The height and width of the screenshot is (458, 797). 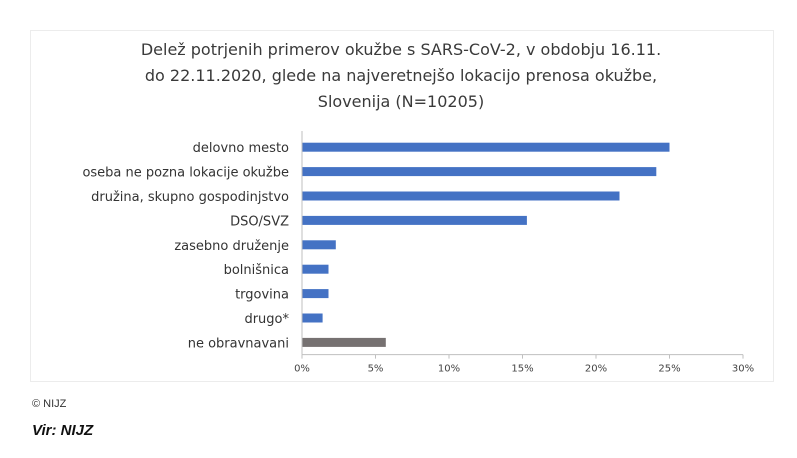 I want to click on category-label-5: bolnišnica, so click(x=256, y=270).